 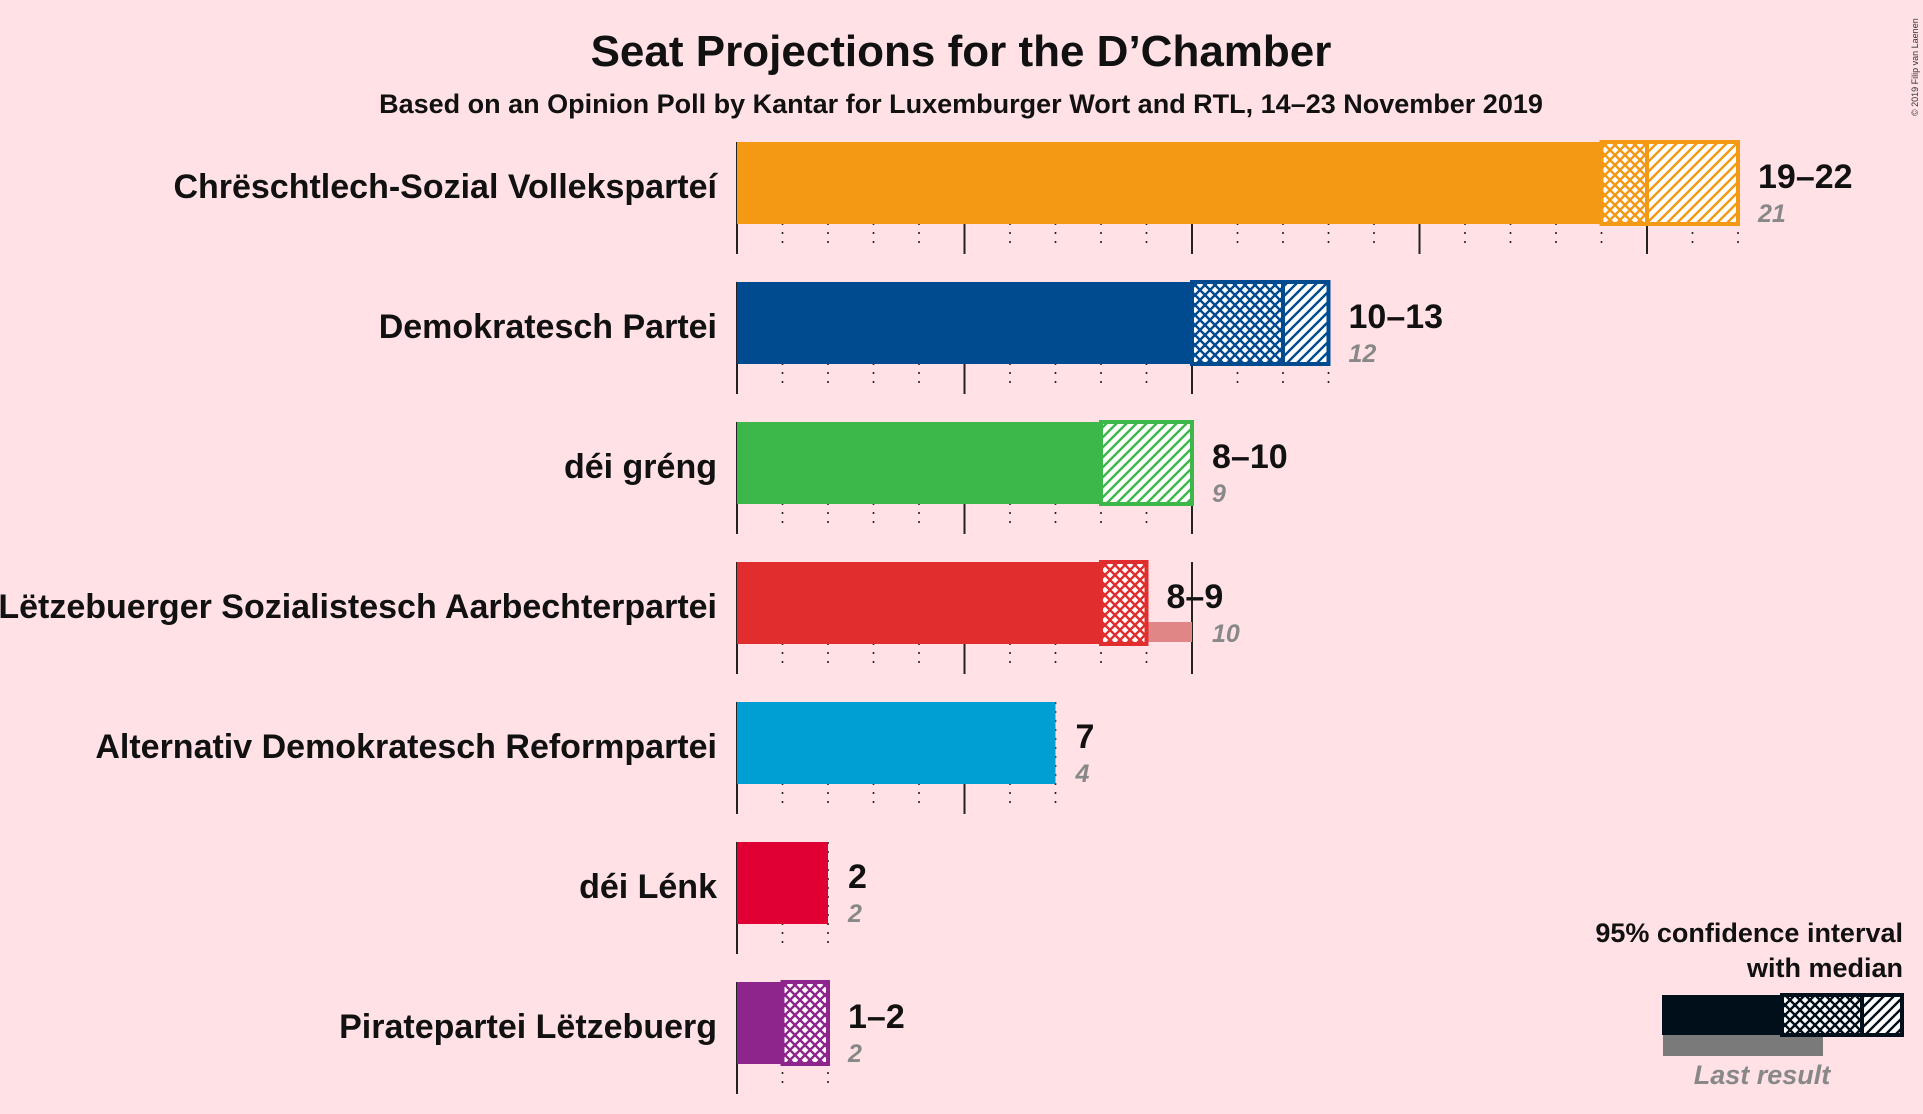 I want to click on last-result-label: 21, so click(x=1771, y=214).